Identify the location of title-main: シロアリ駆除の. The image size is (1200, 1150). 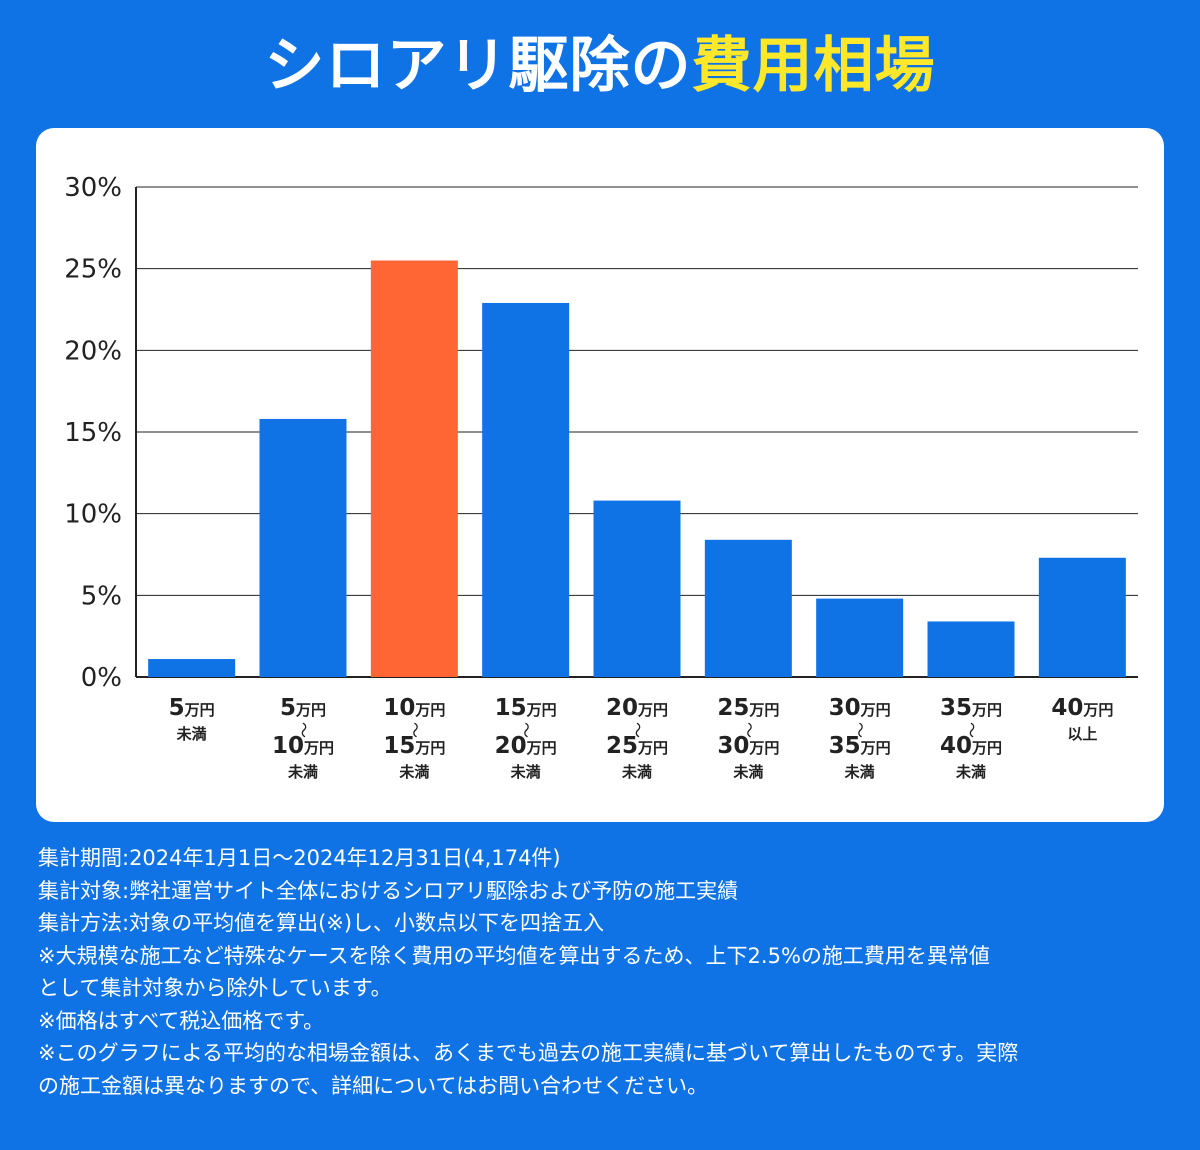
(478, 66).